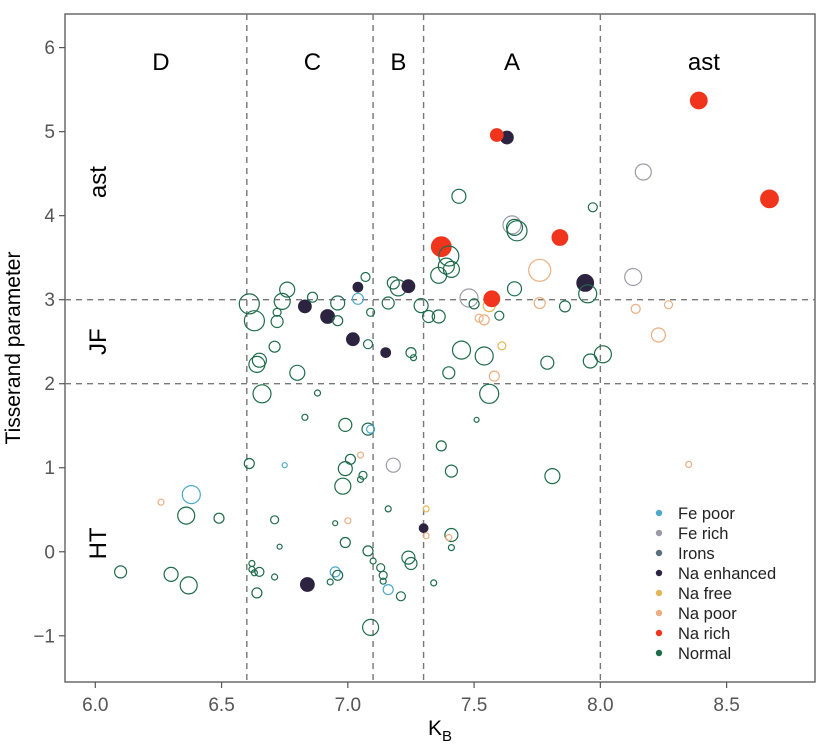 The image size is (830, 747). What do you see at coordinates (474, 705) in the screenshot?
I see `x-tick-label-7-5: 7.5` at bounding box center [474, 705].